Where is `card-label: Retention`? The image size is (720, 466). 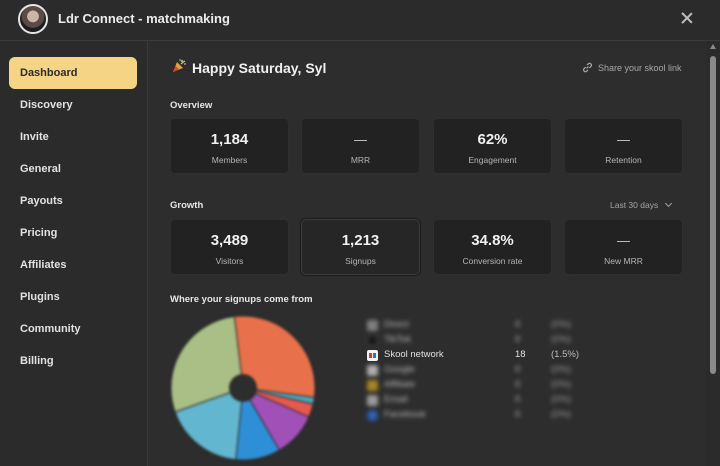 card-label: Retention is located at coordinates (623, 160).